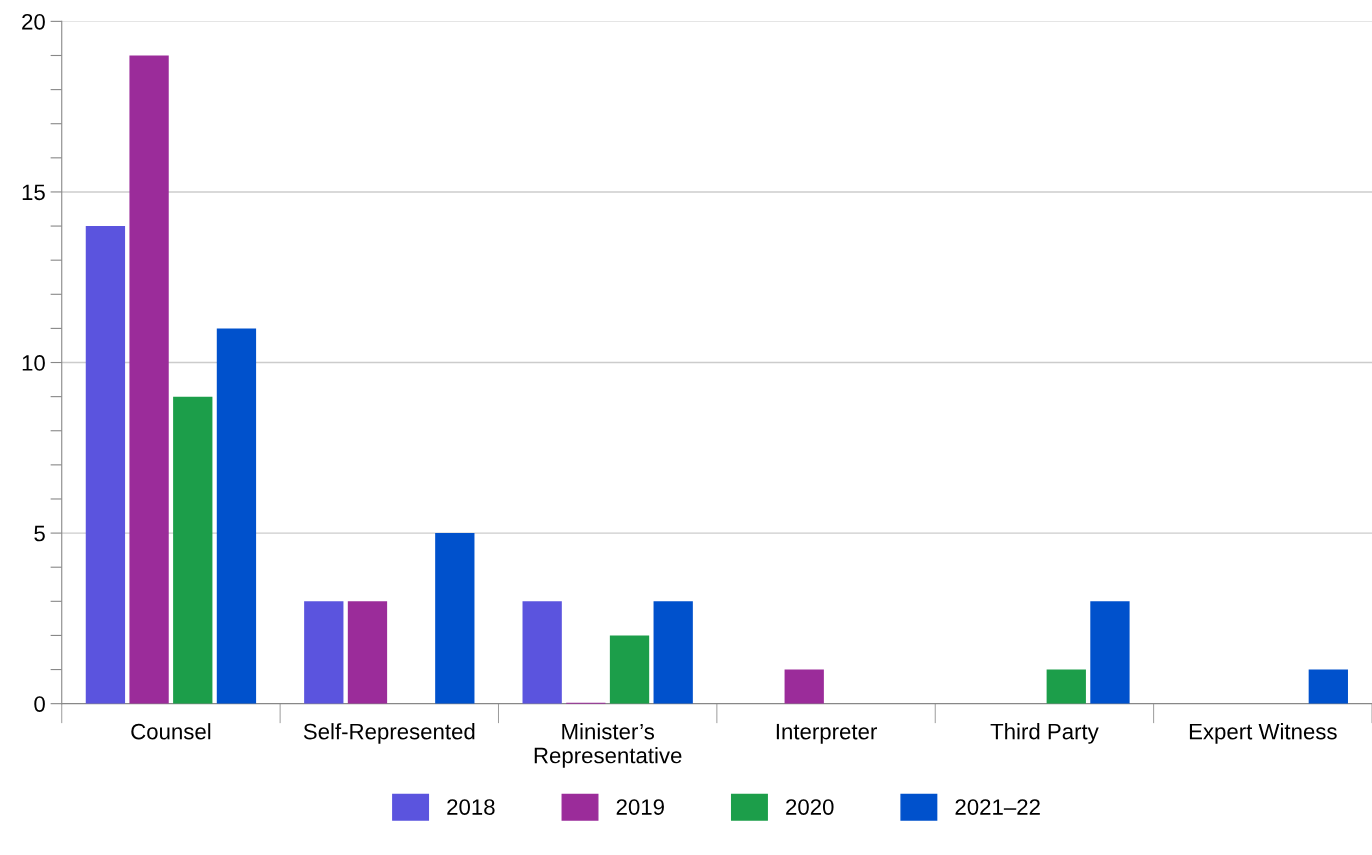 The width and height of the screenshot is (1372, 855). I want to click on y-tick-label: 0, so click(39, 704).